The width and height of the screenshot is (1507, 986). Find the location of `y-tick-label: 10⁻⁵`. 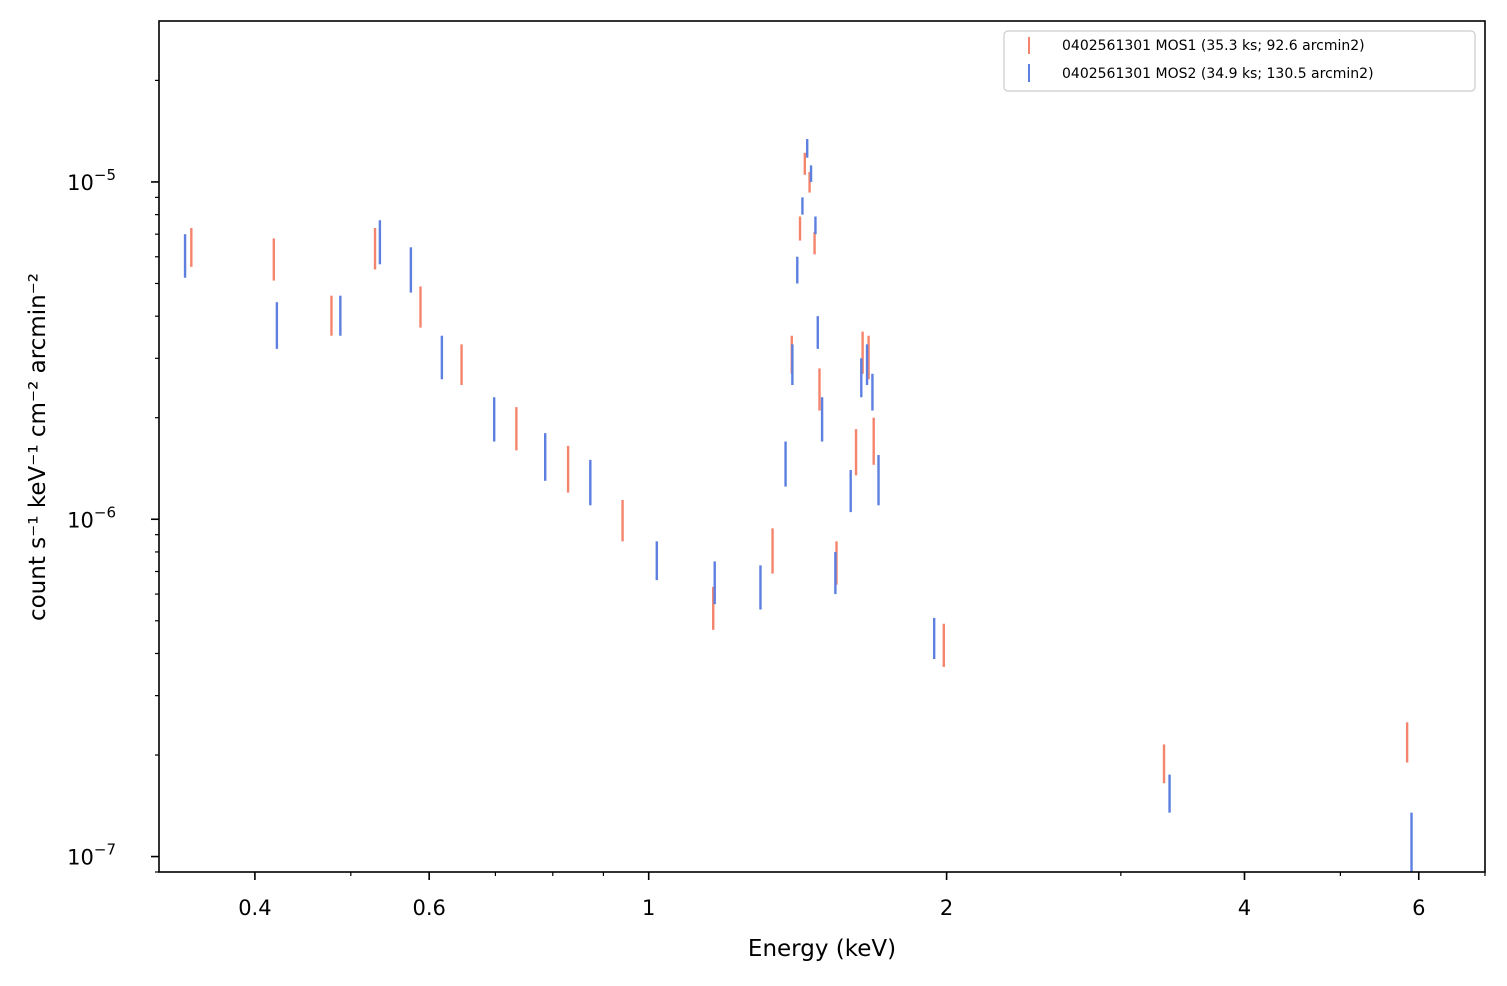

y-tick-label: 10⁻⁵ is located at coordinates (91, 180).